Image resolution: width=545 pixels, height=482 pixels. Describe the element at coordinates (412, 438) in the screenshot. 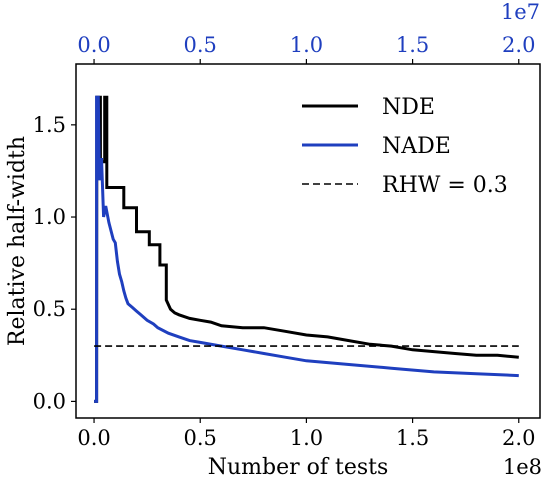

I see `x-tick-label: 1.5` at that location.